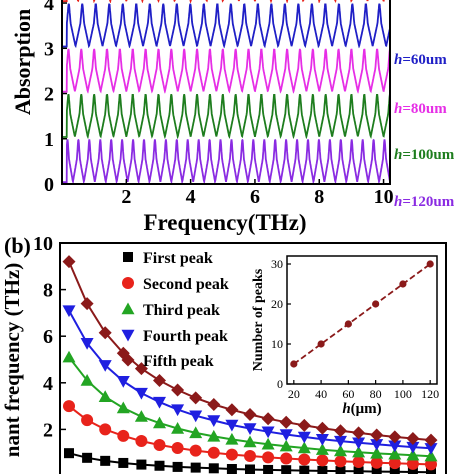  What do you see at coordinates (403, 394) in the screenshot?
I see `inset-x-tick-label: 100` at bounding box center [403, 394].